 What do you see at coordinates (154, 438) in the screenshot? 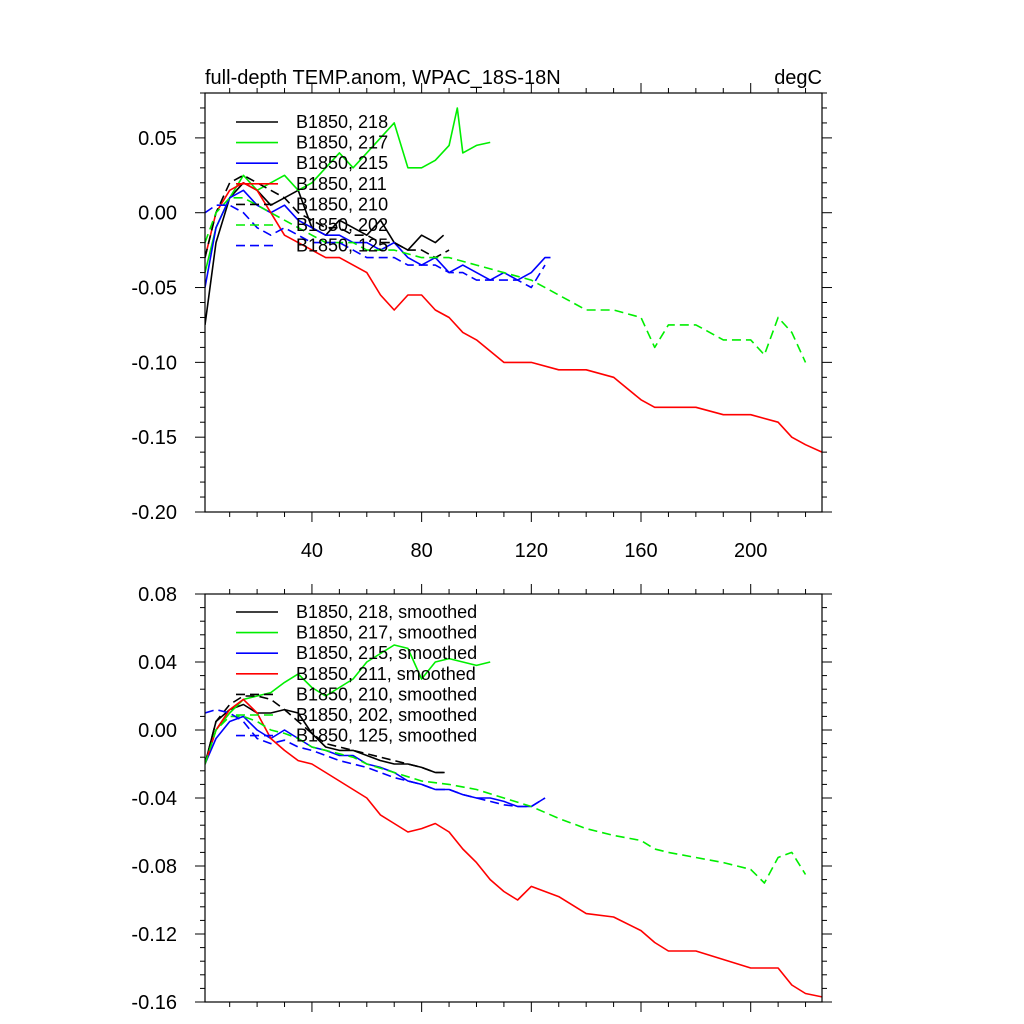
I see `y-tick-label: -0.15` at bounding box center [154, 438].